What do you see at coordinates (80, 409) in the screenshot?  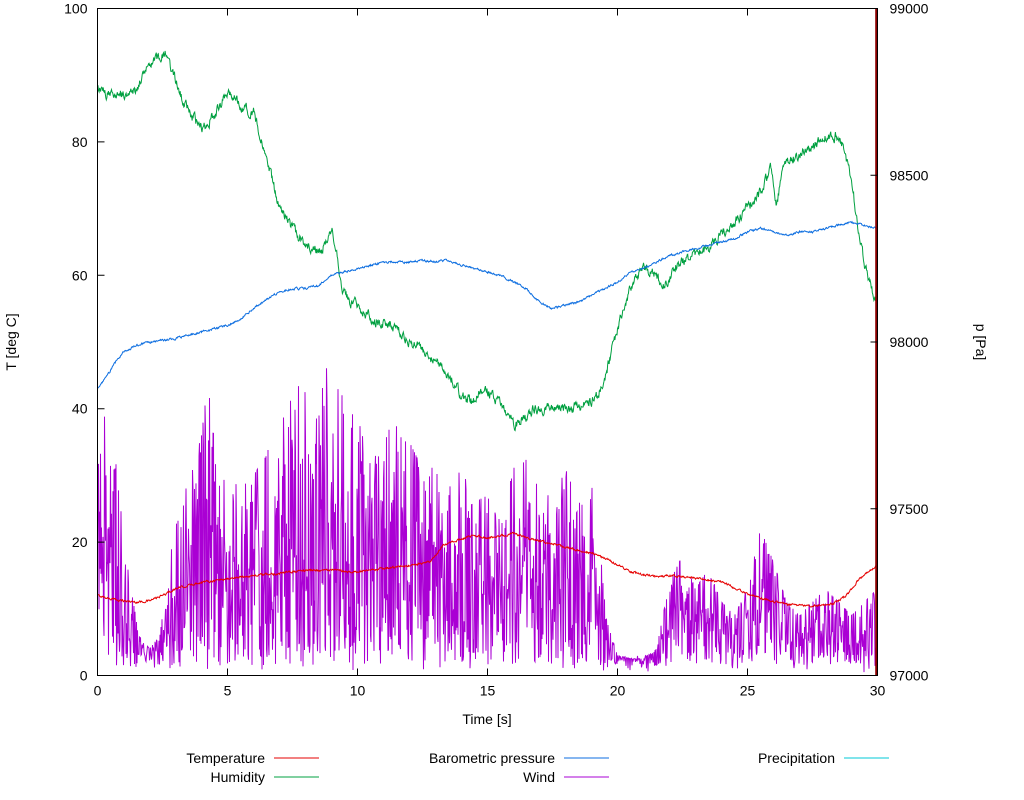 I see `y-left-tick-label: 40` at bounding box center [80, 409].